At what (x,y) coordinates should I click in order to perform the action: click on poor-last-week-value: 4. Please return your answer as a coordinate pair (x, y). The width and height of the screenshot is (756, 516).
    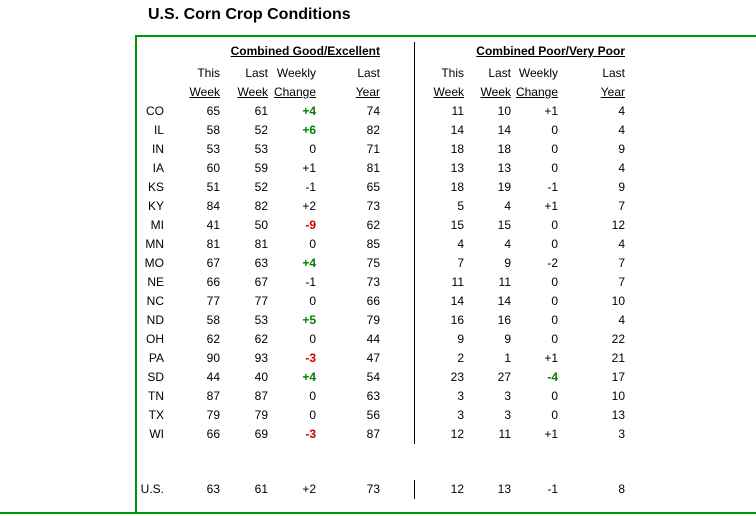
    Looking at the image, I should click on (507, 244).